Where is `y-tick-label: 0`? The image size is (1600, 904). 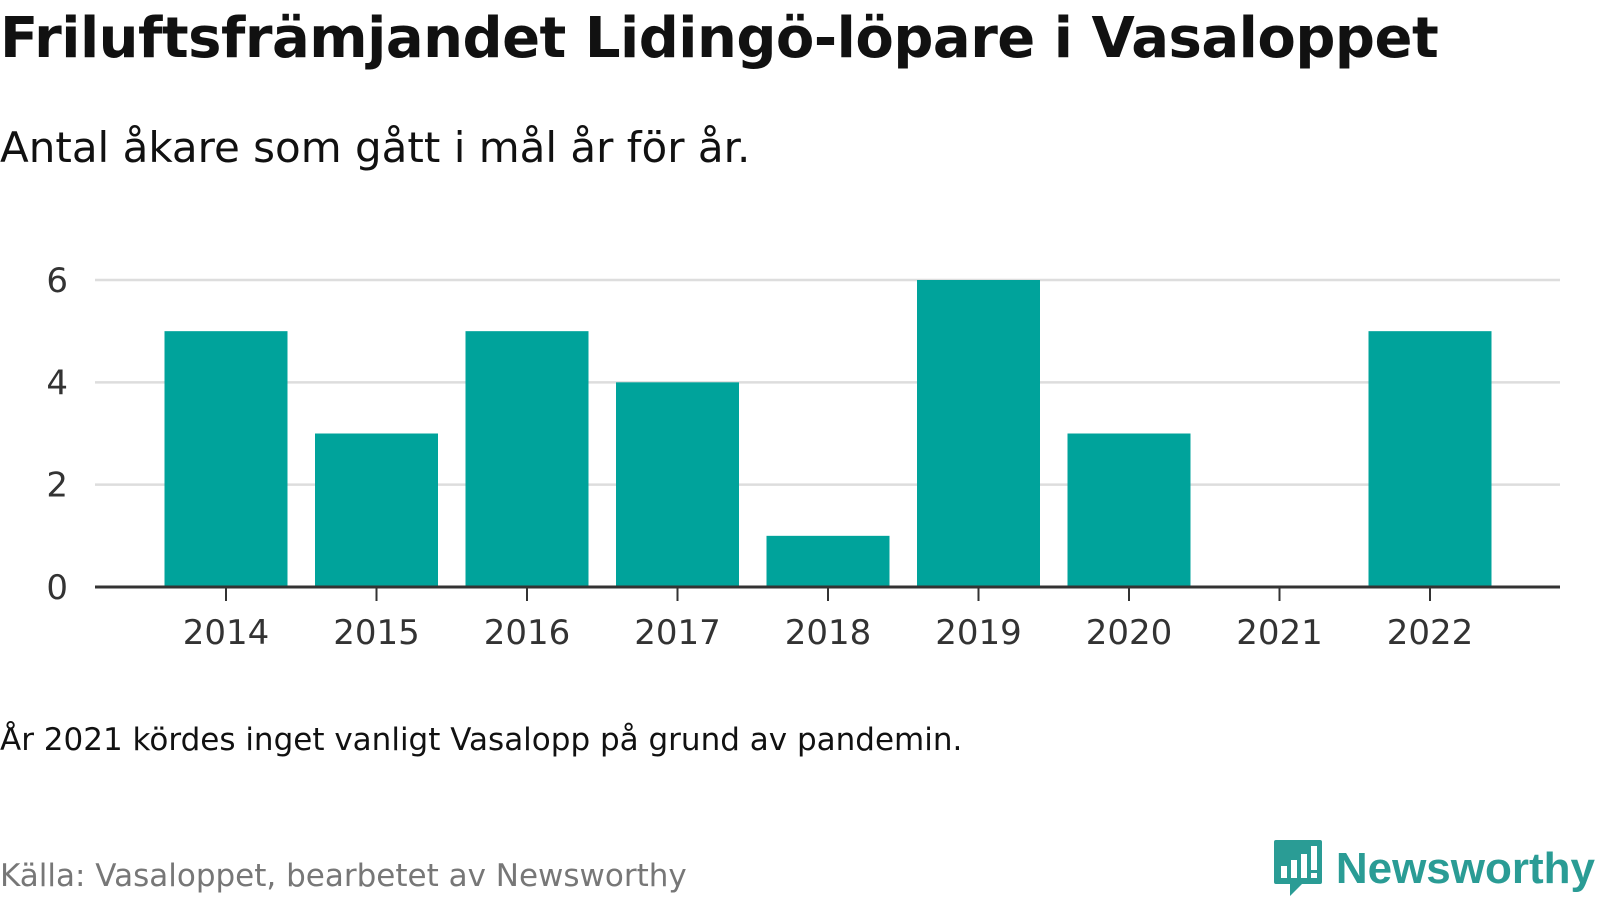 y-tick-label: 0 is located at coordinates (57, 588).